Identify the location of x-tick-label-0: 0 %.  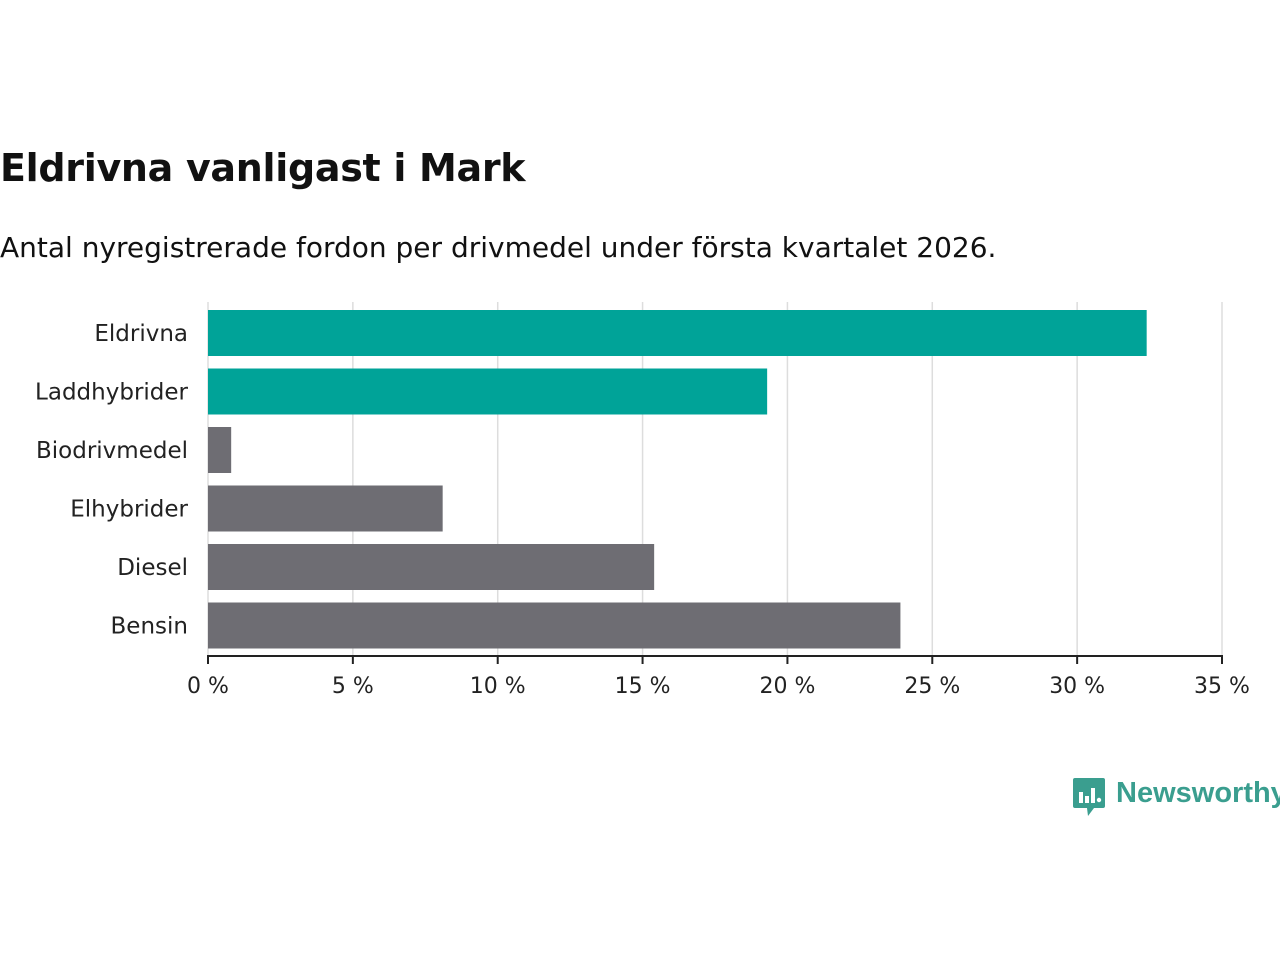
(208, 686).